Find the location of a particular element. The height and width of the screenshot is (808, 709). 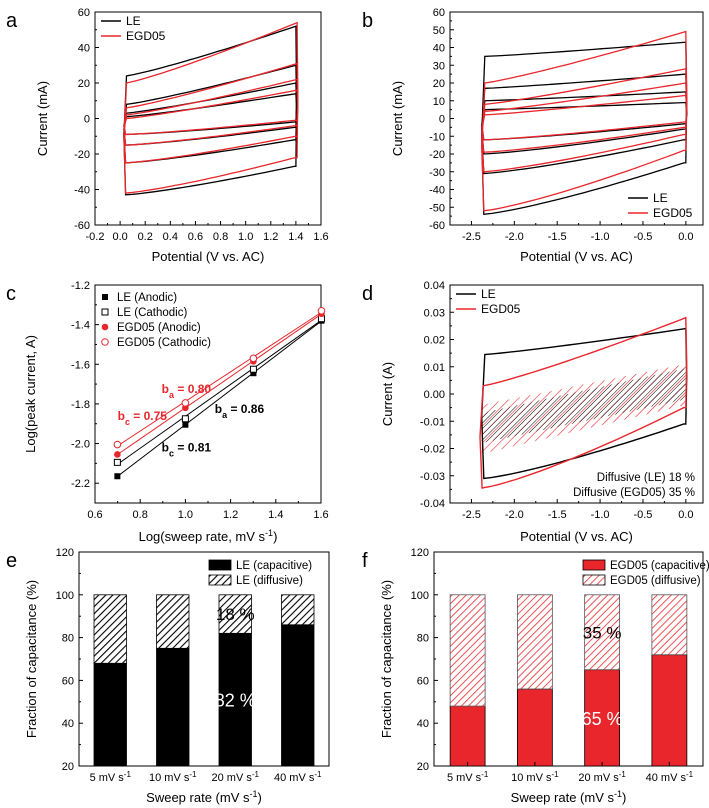

y-tick-label-a: 20 is located at coordinates (84, 84).